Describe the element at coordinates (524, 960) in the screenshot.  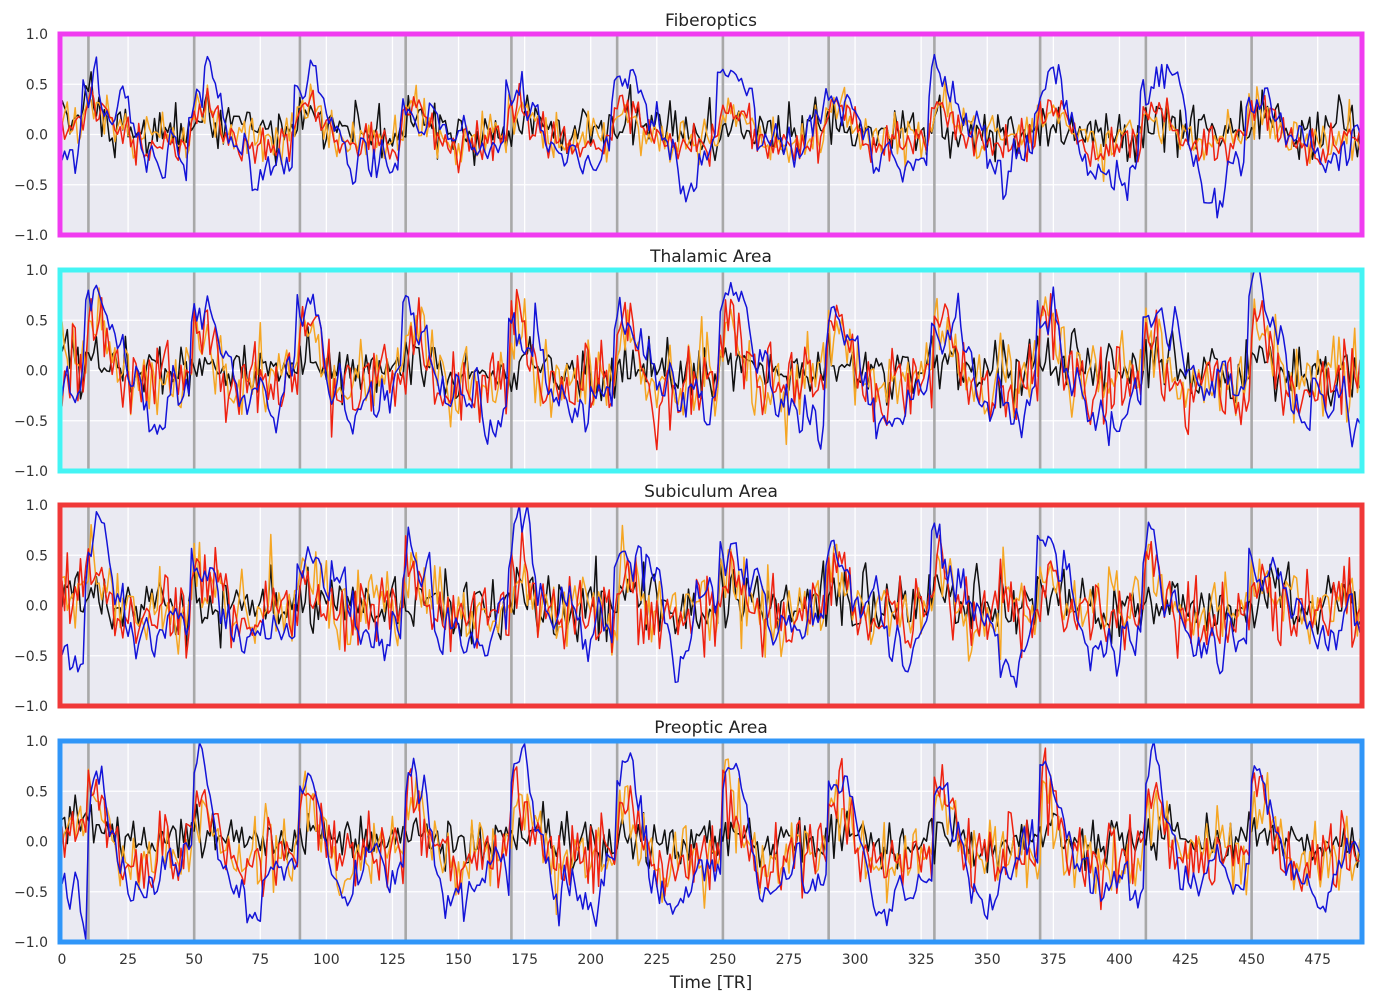
I see `x-tick-label: 175` at that location.